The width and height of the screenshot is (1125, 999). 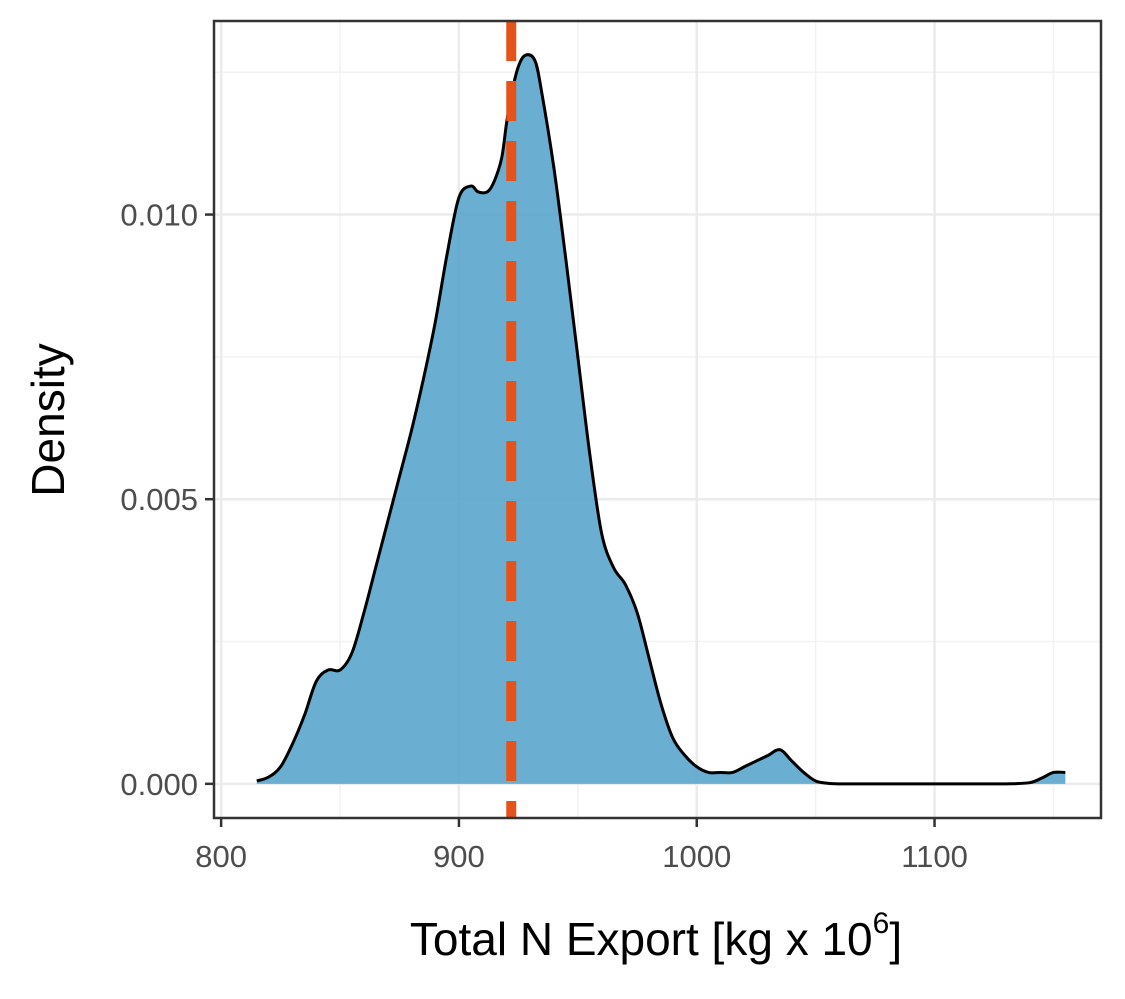 What do you see at coordinates (221, 856) in the screenshot?
I see `x-tick-label: 800` at bounding box center [221, 856].